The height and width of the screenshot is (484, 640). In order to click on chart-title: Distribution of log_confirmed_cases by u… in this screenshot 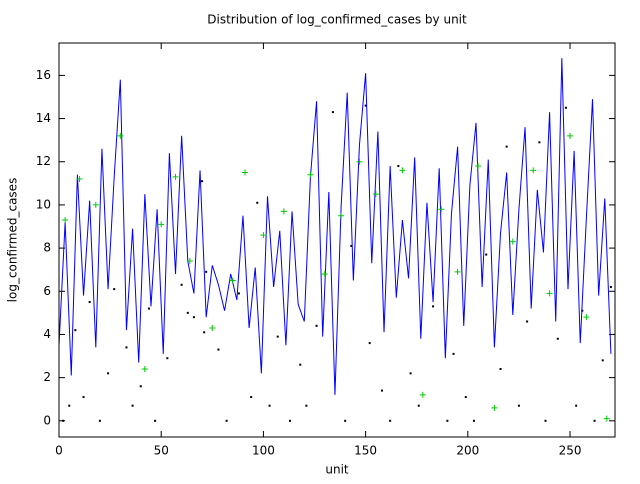, I will do `click(337, 20)`.